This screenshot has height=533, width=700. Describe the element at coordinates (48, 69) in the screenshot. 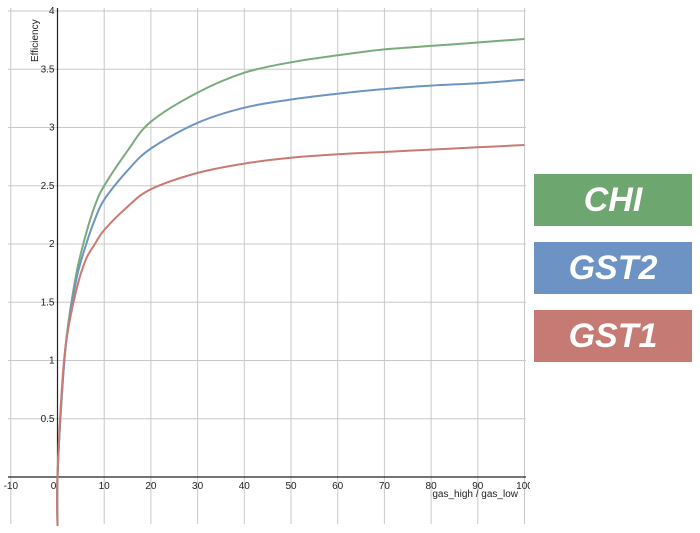

I see `y-tick-label-3_5: 3.5` at that location.